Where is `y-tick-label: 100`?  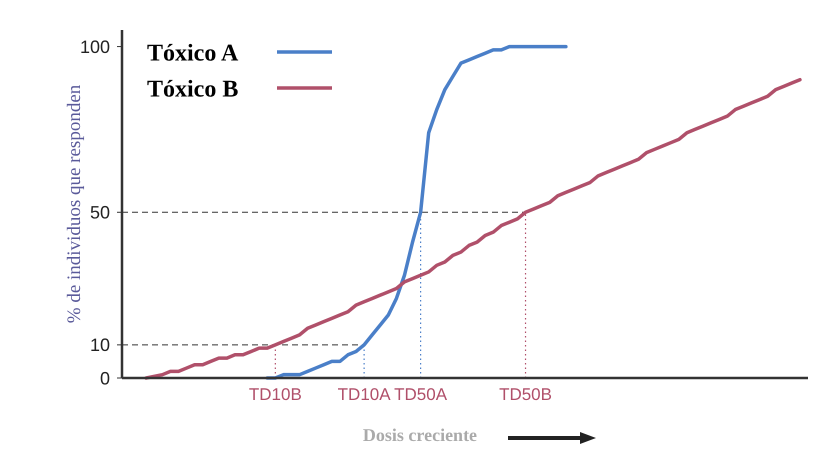
y-tick-label: 100 is located at coordinates (95, 46).